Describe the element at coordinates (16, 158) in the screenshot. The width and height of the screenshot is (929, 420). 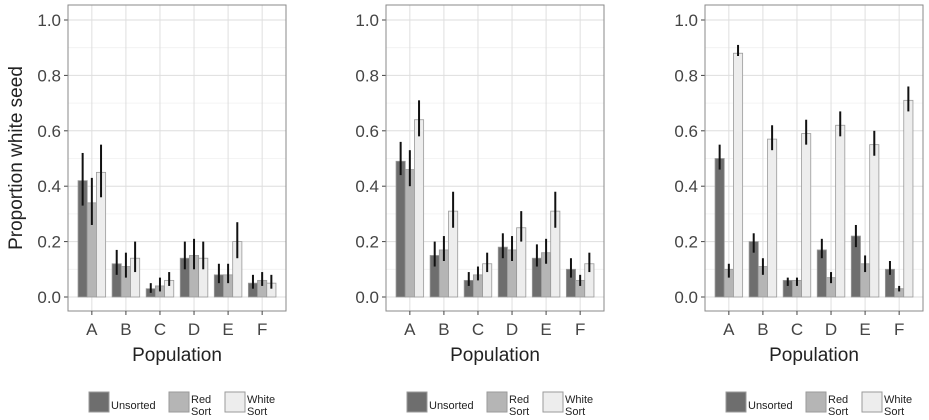
I see `y-axis-title: Proportion white seed` at that location.